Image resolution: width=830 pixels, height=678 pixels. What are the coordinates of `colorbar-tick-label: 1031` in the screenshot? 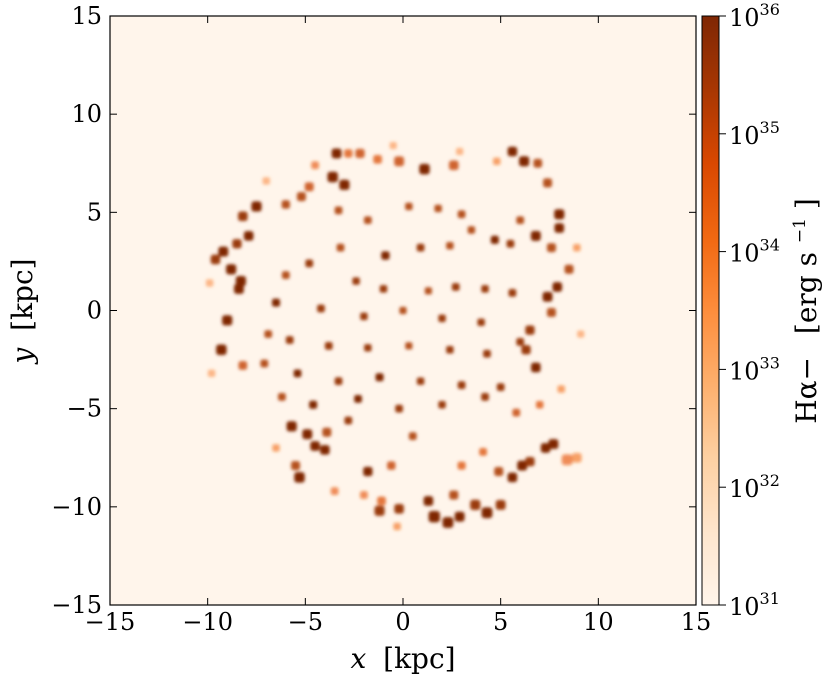 It's located at (754, 605).